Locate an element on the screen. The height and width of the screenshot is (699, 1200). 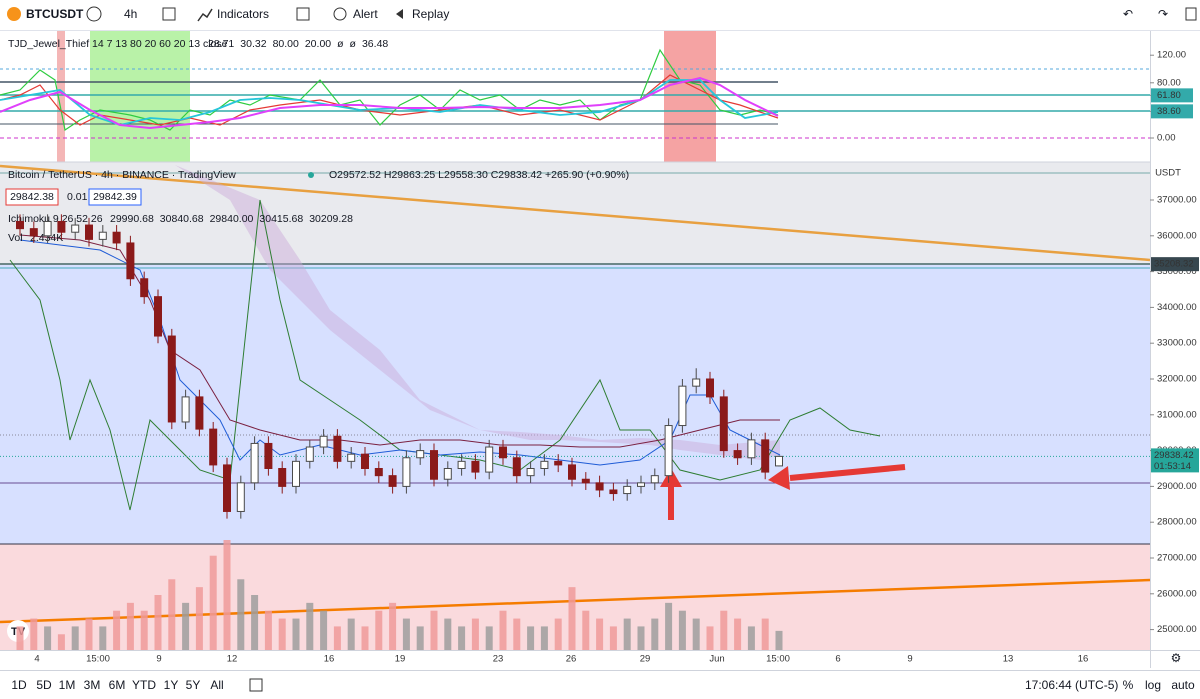
level-label: 35208.32 is located at coordinates (1174, 264).